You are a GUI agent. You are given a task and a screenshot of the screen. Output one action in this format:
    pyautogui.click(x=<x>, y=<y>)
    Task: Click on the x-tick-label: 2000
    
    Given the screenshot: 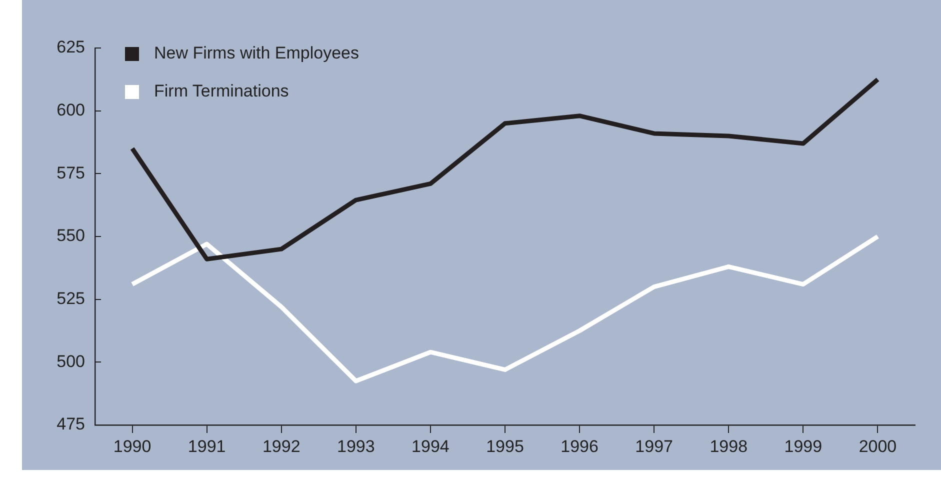 What is the action you would take?
    pyautogui.click(x=877, y=446)
    